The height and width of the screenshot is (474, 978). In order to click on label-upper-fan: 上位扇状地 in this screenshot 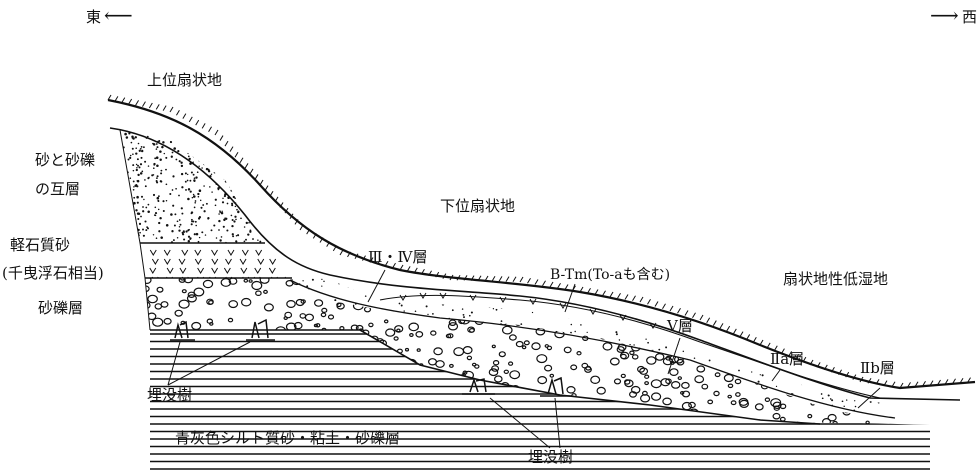, I will do `click(185, 80)`.